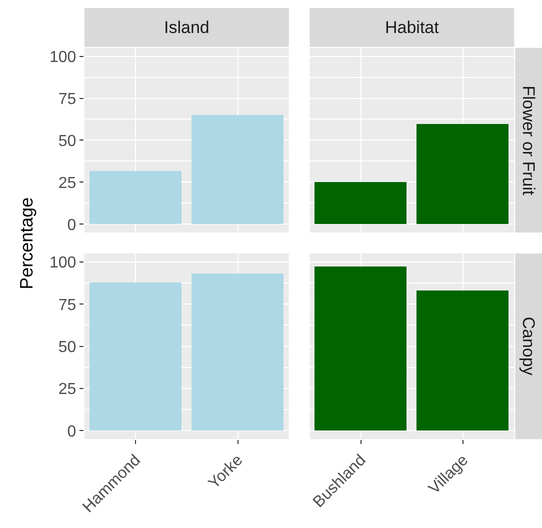 The height and width of the screenshot is (528, 542). What do you see at coordinates (528, 346) in the screenshot?
I see `text: Canopy` at bounding box center [528, 346].